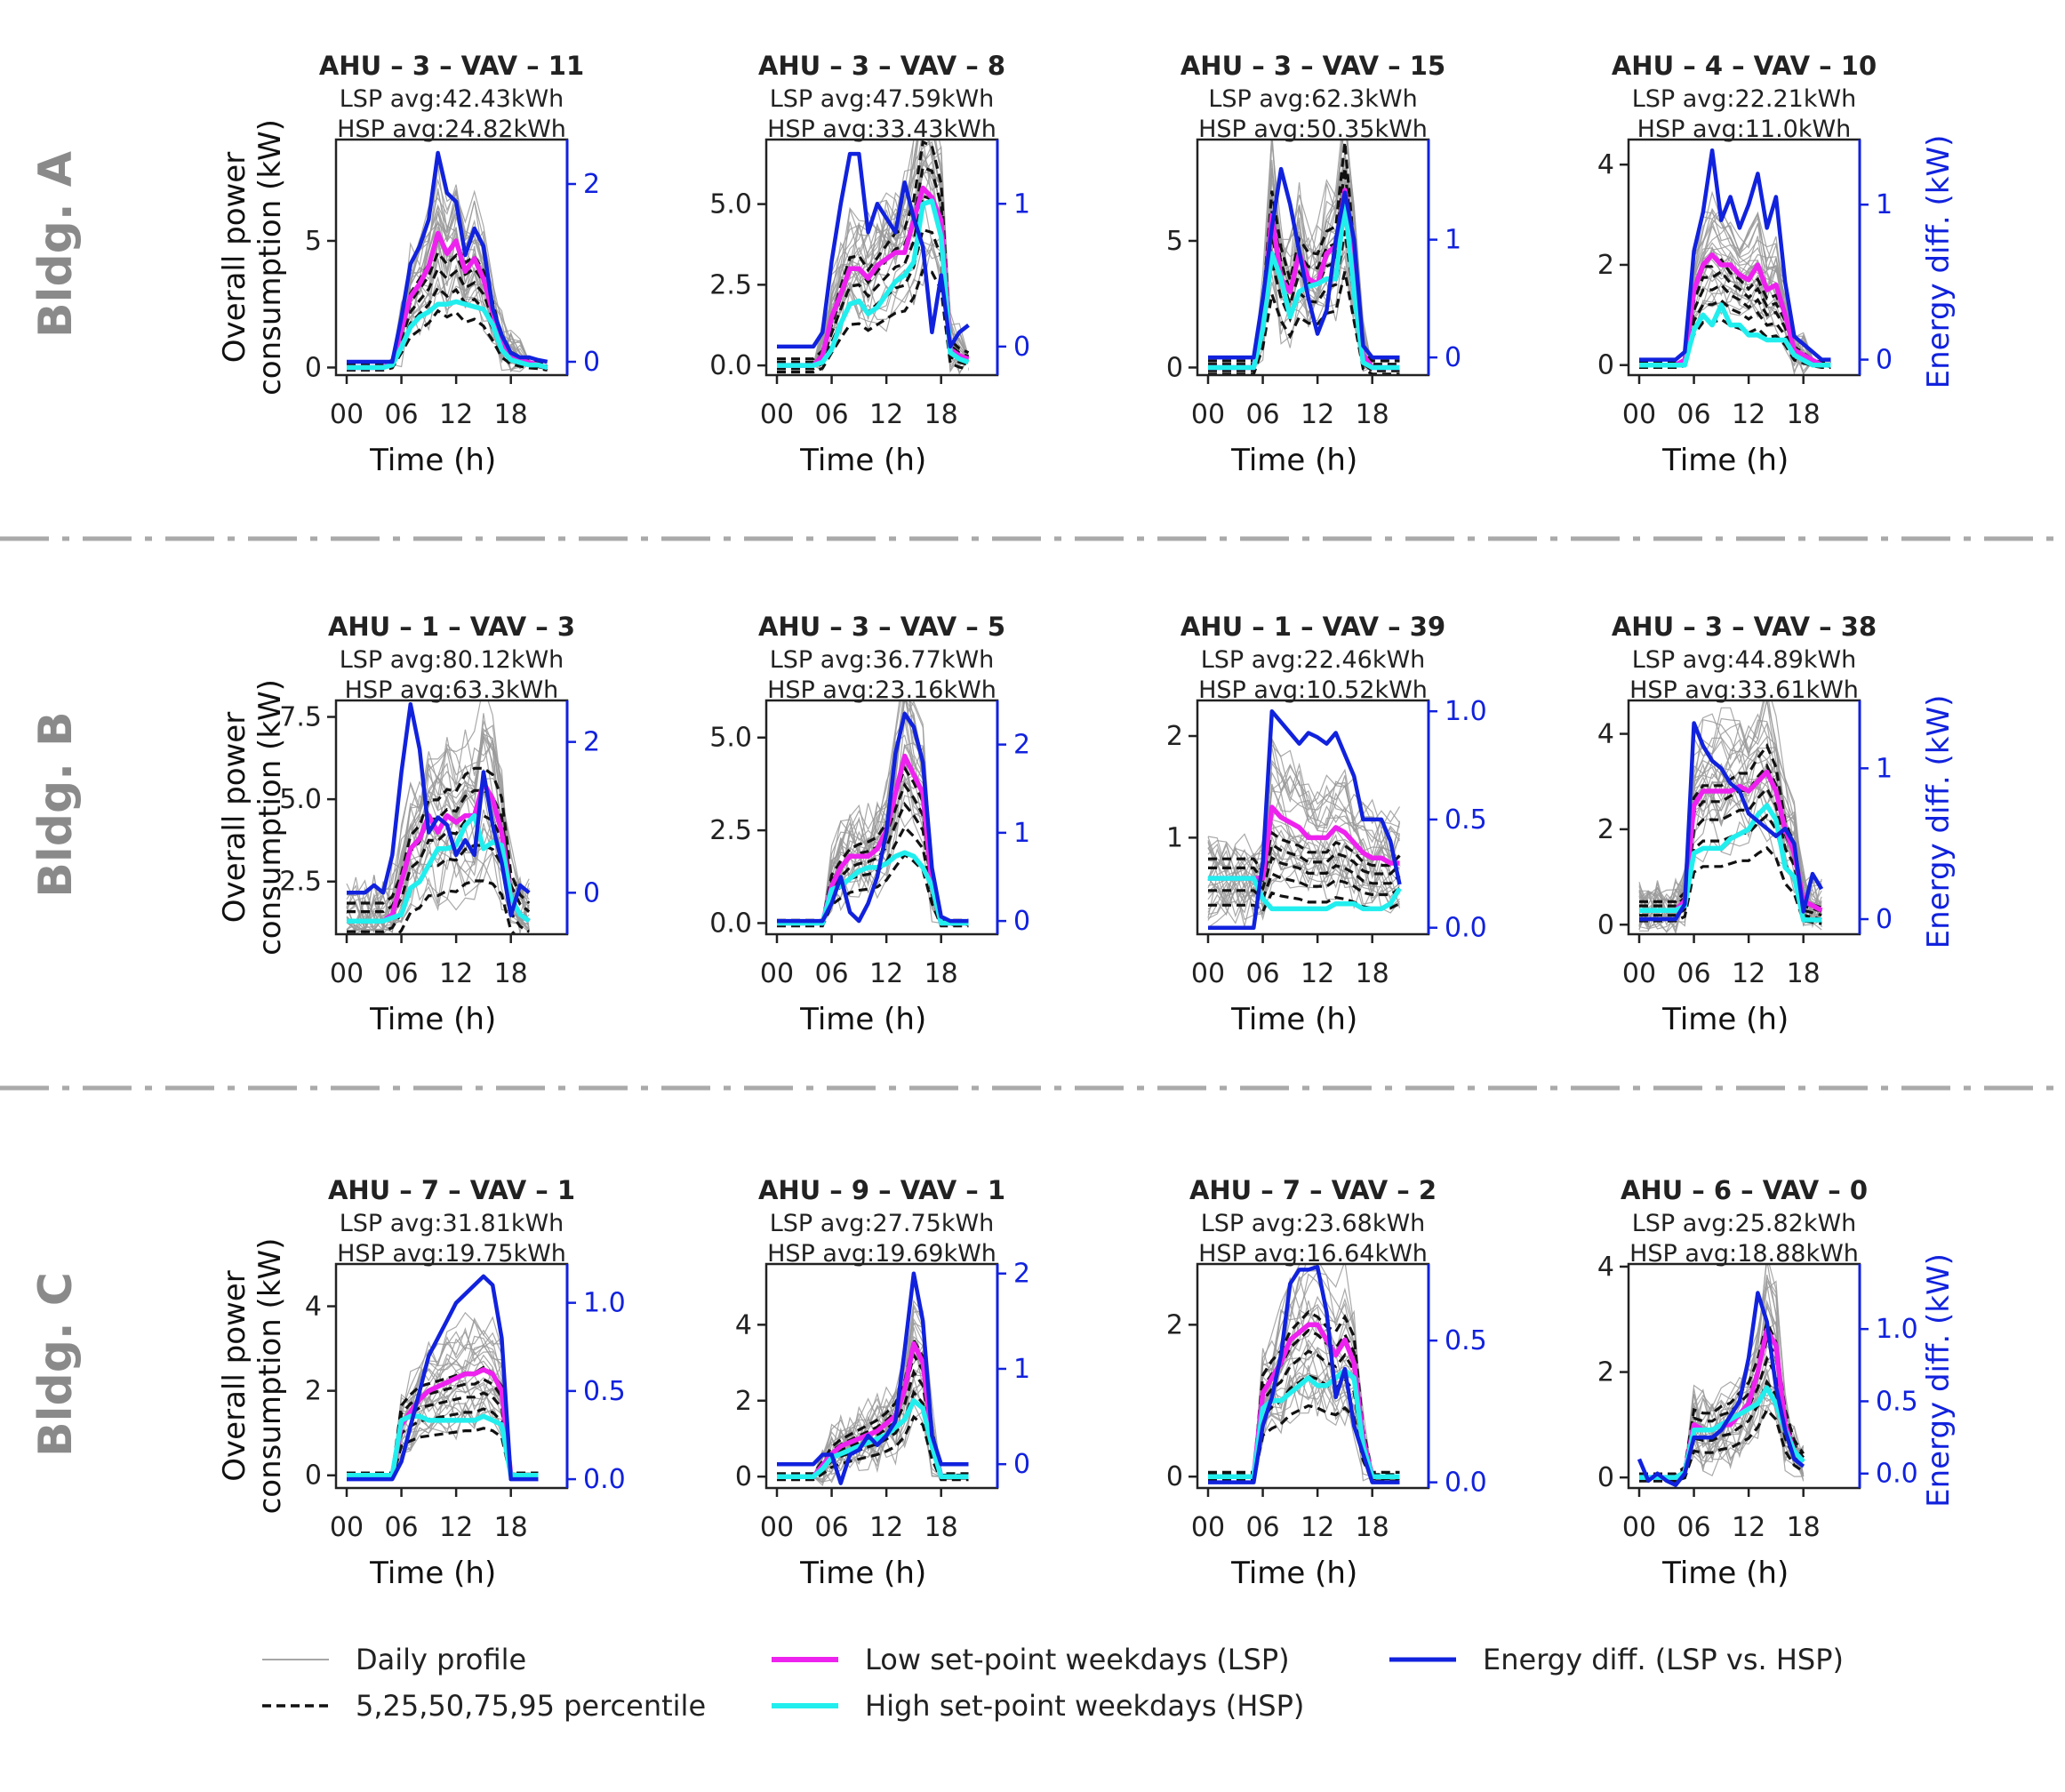  I want to click on row-label-text: Bldg. A, so click(56, 244).